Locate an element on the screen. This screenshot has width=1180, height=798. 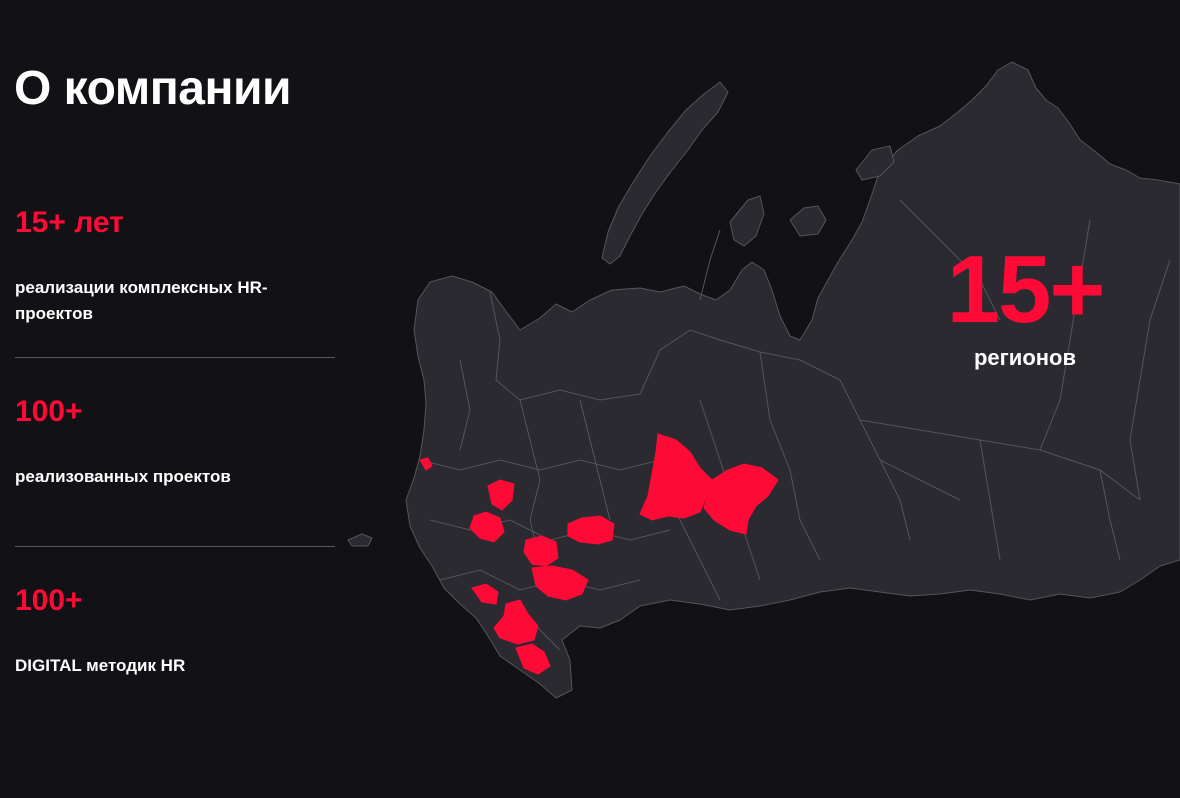
land-kaliningrad is located at coordinates (360, 540).